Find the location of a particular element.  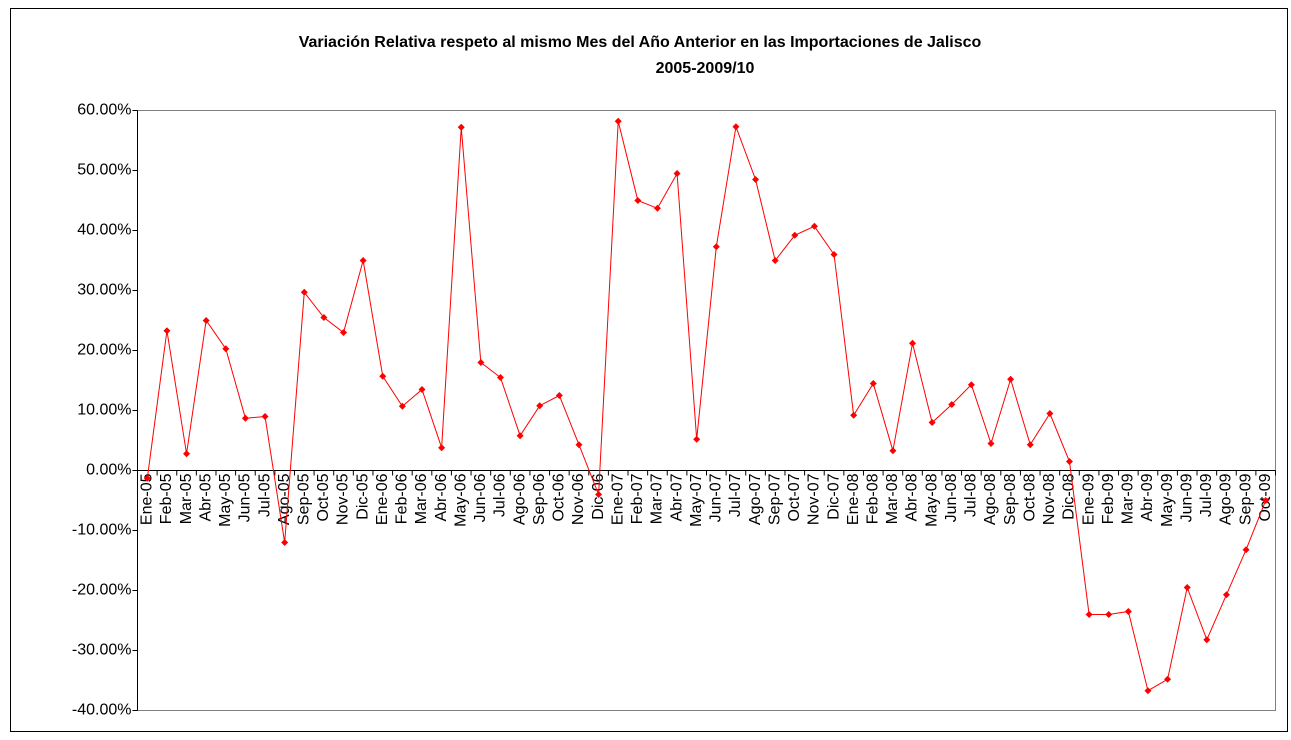

x-tick-label: Jul-05 is located at coordinates (264, 495).